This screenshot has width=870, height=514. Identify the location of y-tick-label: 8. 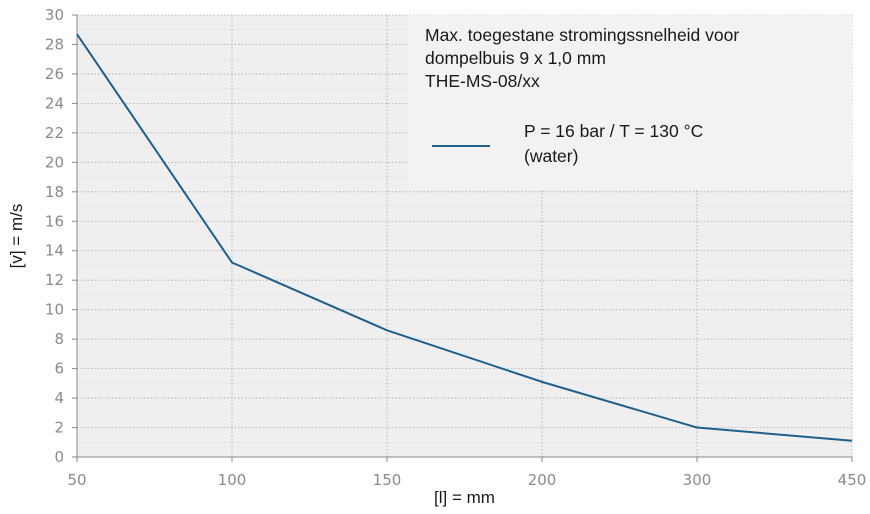
(59, 339).